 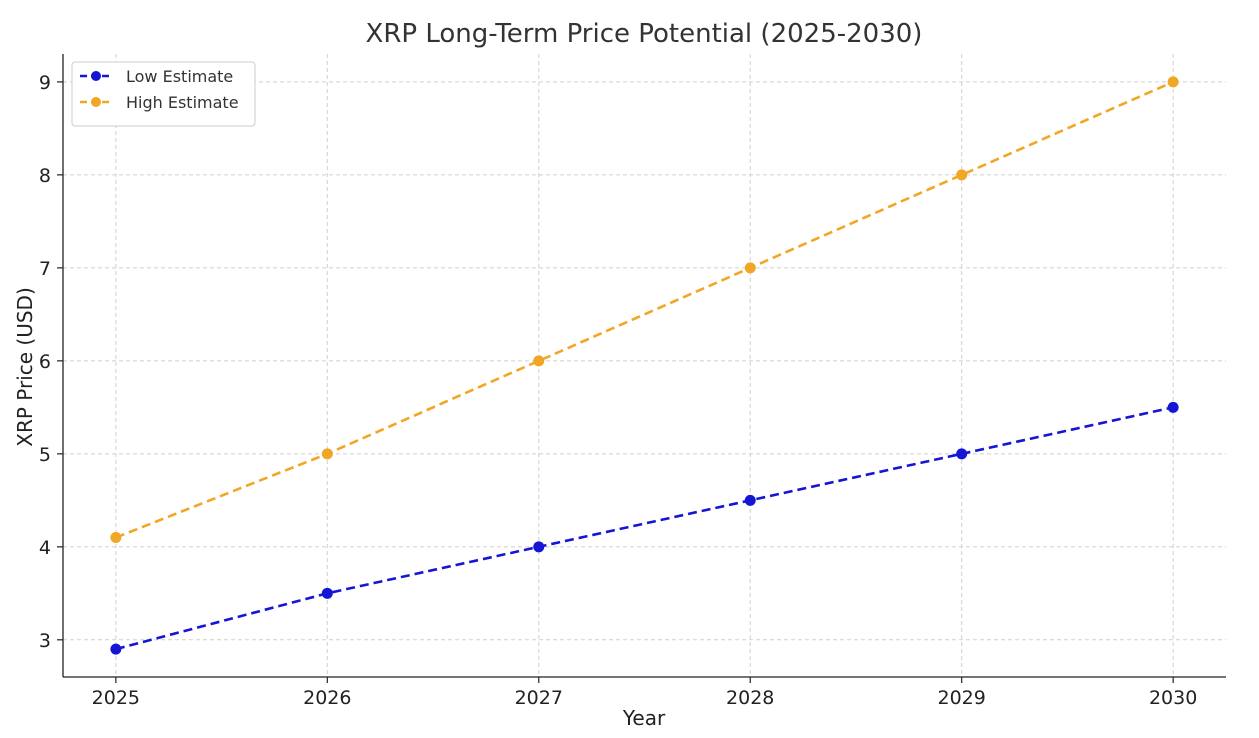 What do you see at coordinates (45, 83) in the screenshot?
I see `y-tick-label: 9` at bounding box center [45, 83].